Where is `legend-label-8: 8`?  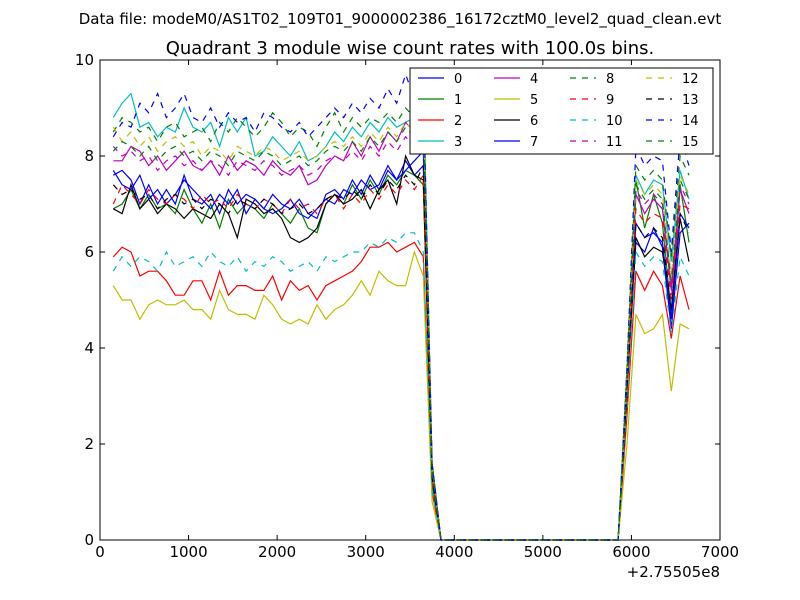 legend-label-8: 8 is located at coordinates (610, 79).